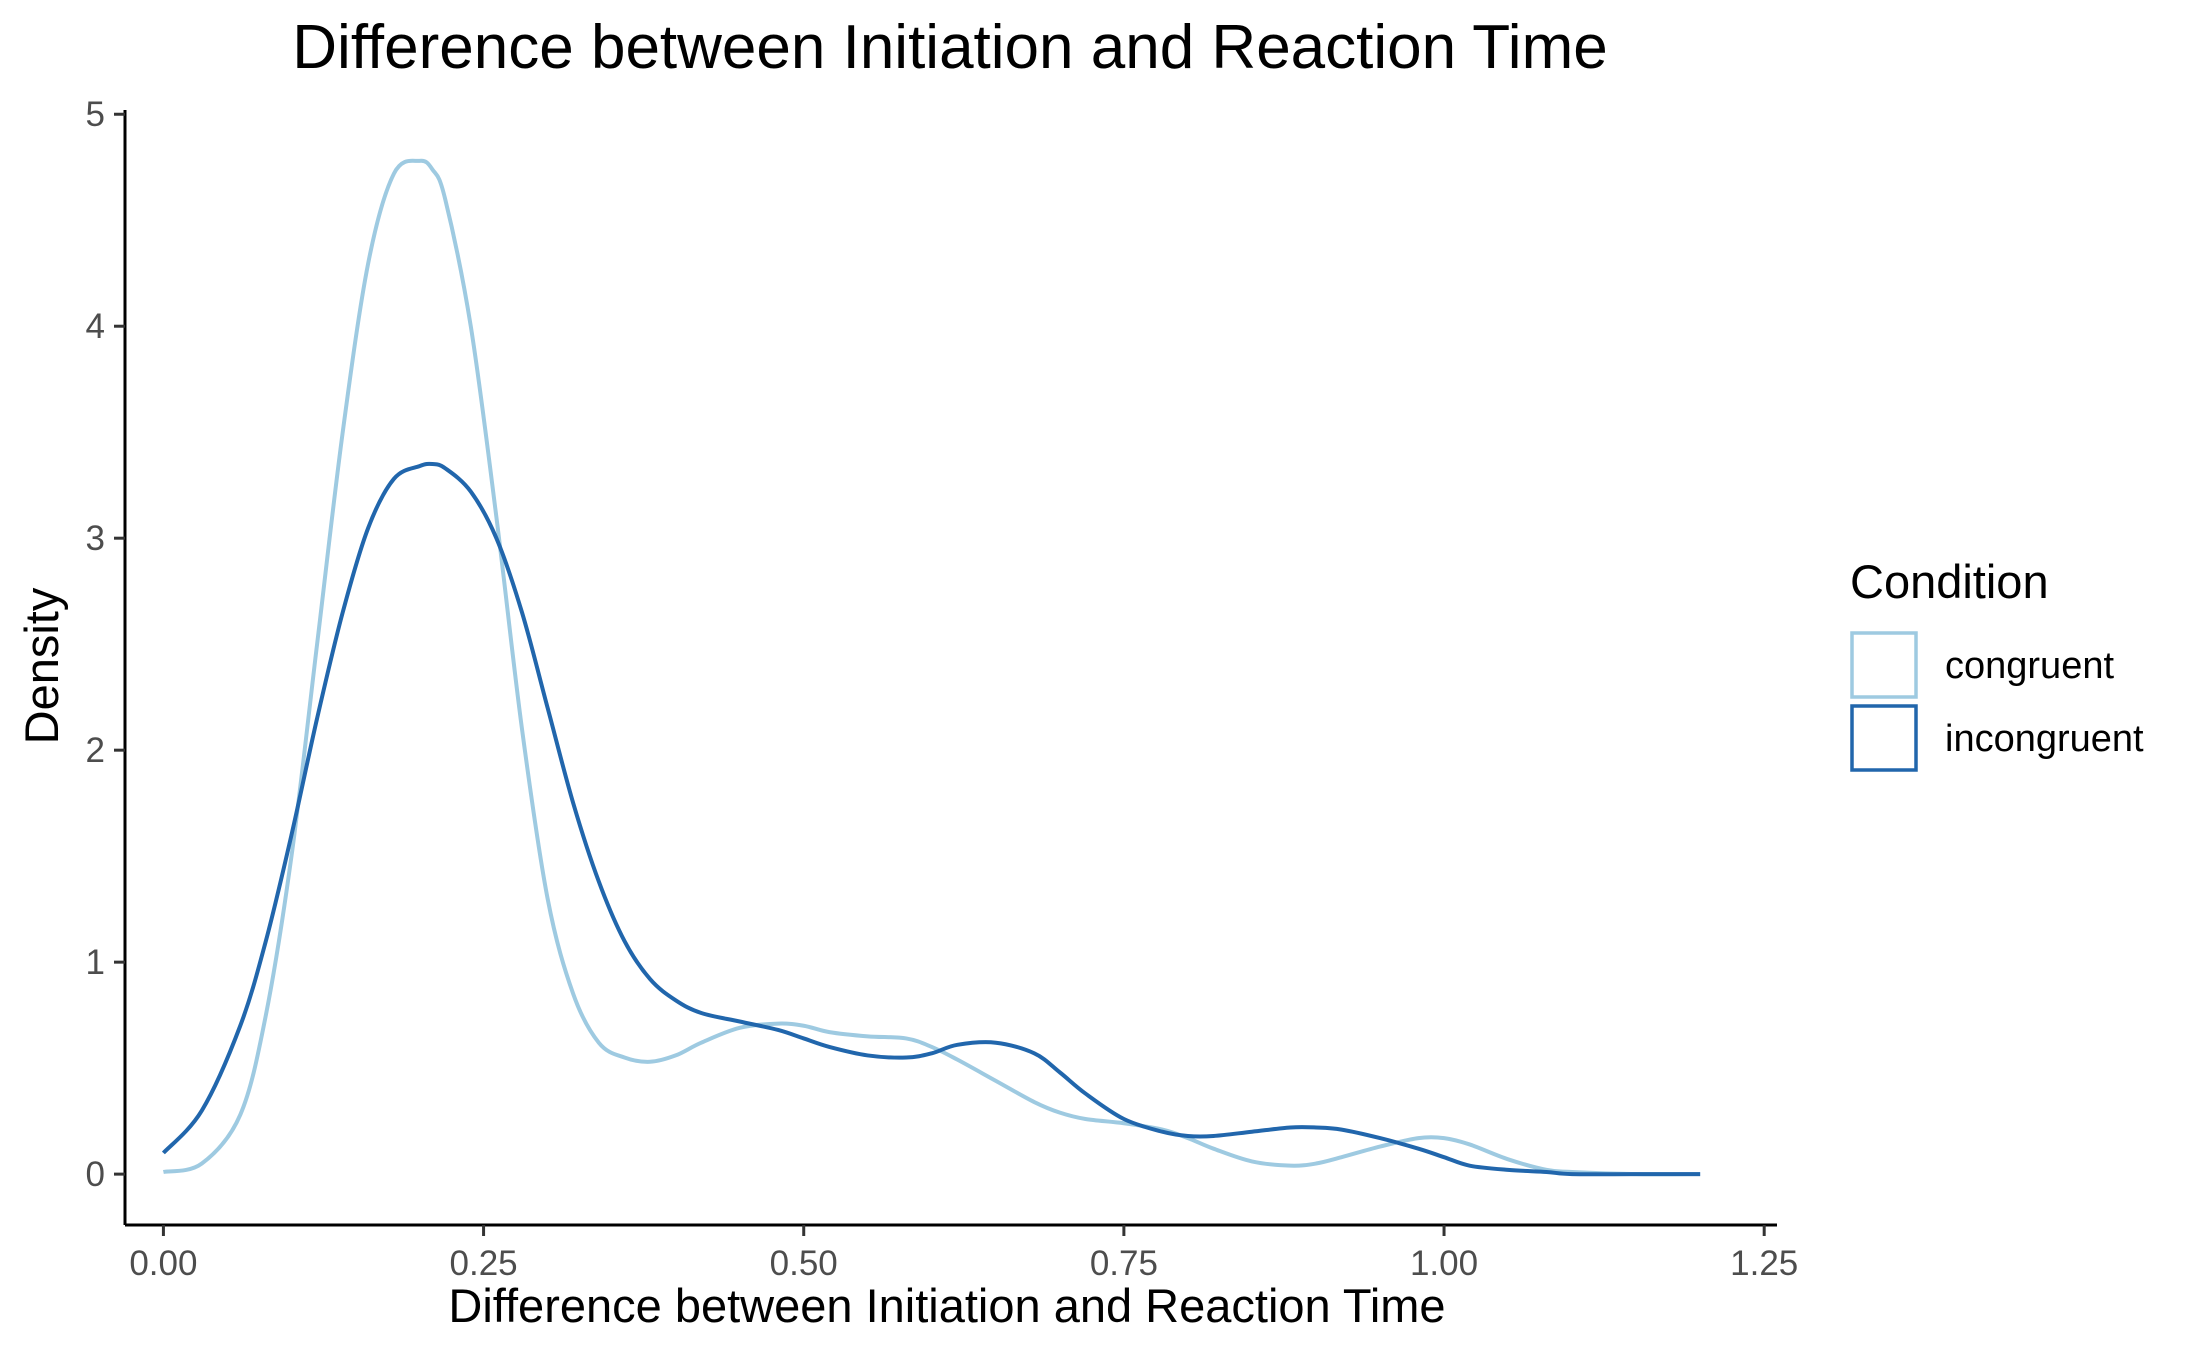 This screenshot has width=2187, height=1351. I want to click on y-tick-label: 5, so click(95, 114).